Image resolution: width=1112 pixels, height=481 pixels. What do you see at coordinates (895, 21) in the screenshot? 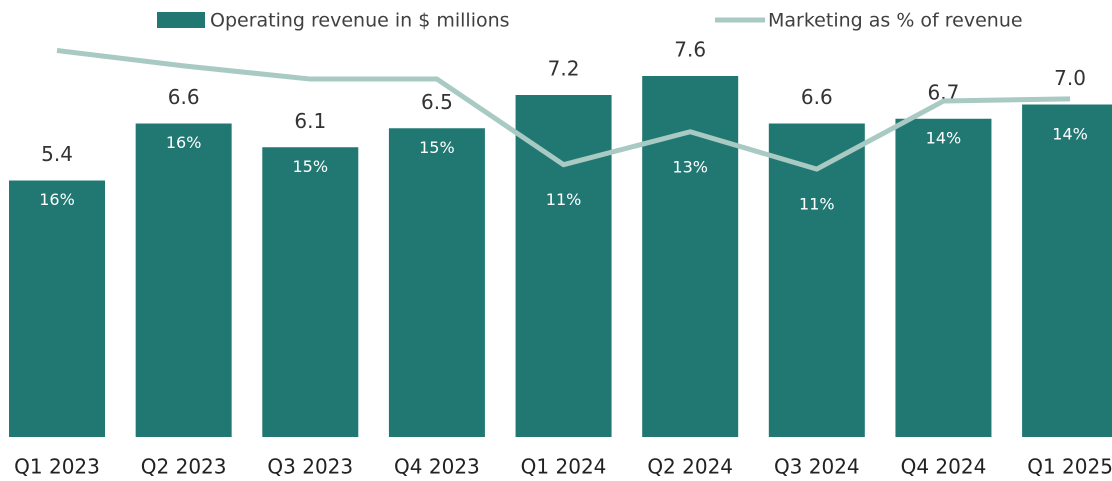
I see `legend-label: Marketing as % of revenue` at bounding box center [895, 21].